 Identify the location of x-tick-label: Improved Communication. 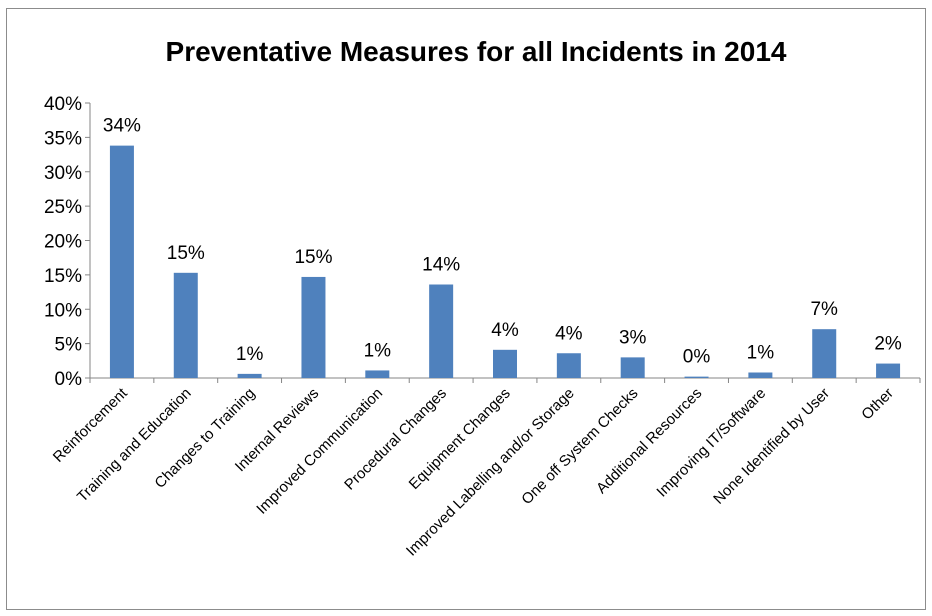
(319, 451).